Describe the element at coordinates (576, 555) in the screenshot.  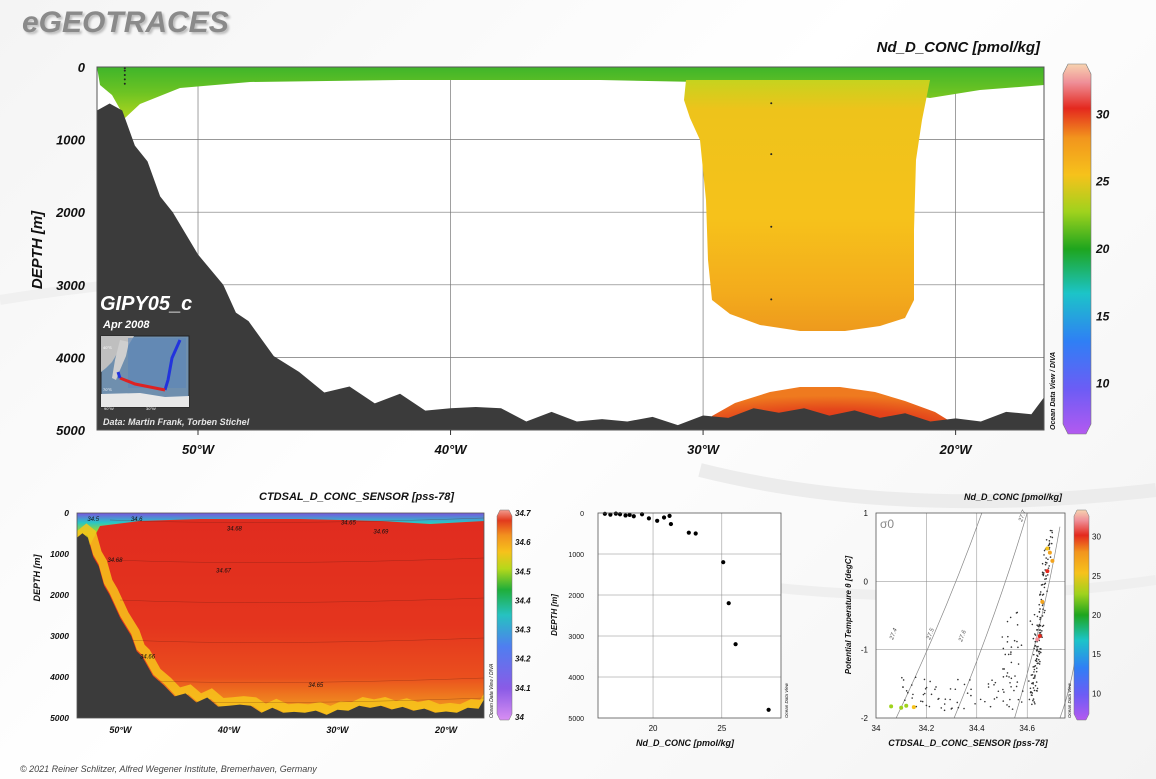
I see `prof-y-tick-label: 1000` at that location.